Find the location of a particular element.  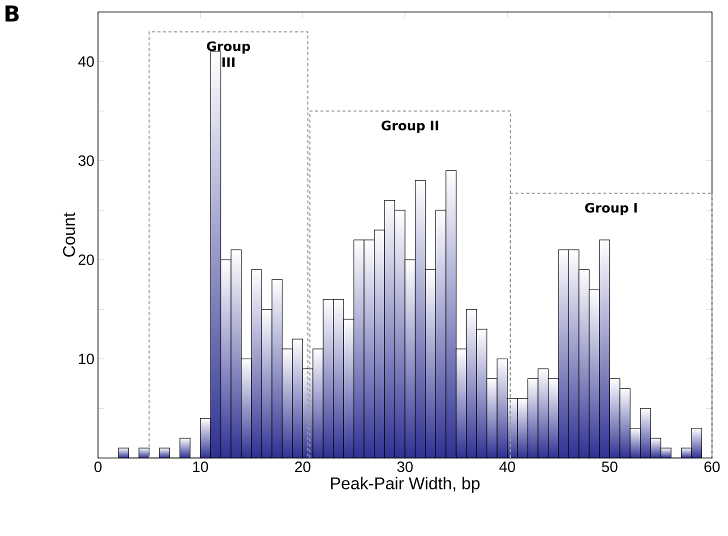

y-axis-title: Count is located at coordinates (69, 234).